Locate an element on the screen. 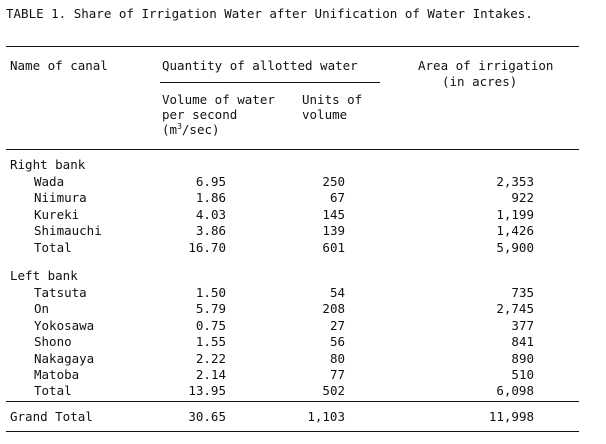 The height and width of the screenshot is (444, 606). canal-name: On is located at coordinates (42, 309).